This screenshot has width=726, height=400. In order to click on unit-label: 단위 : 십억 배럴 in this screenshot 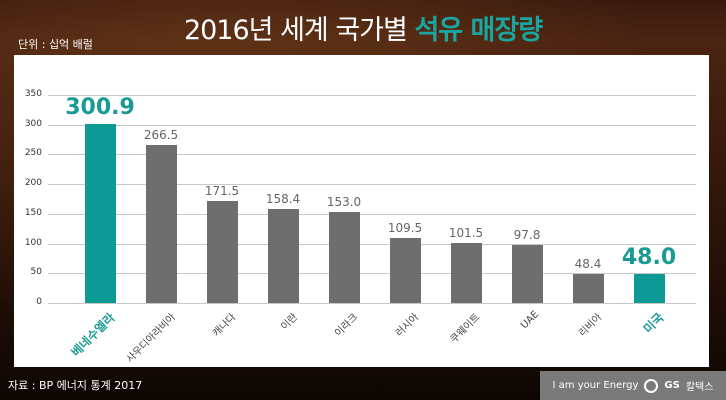, I will do `click(55, 44)`.